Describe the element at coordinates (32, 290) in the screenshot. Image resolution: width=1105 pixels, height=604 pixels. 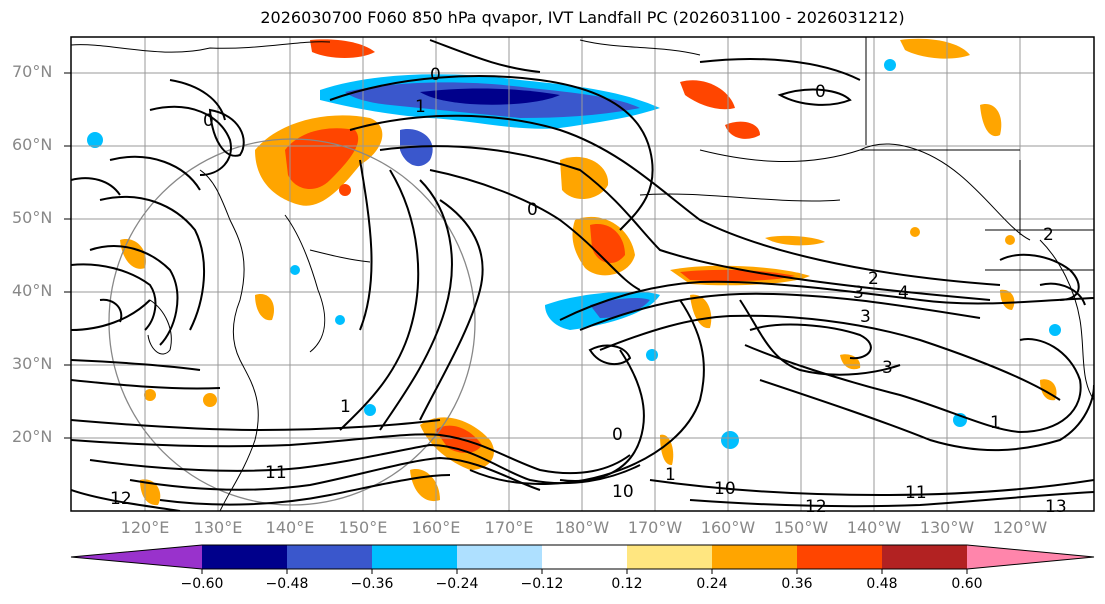
I see `lat-label: 40°N` at that location.